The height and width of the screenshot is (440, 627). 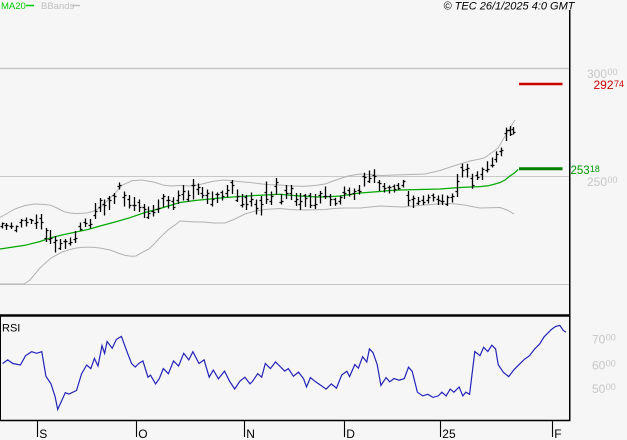 I want to click on svg-text: N, so click(x=250, y=433).